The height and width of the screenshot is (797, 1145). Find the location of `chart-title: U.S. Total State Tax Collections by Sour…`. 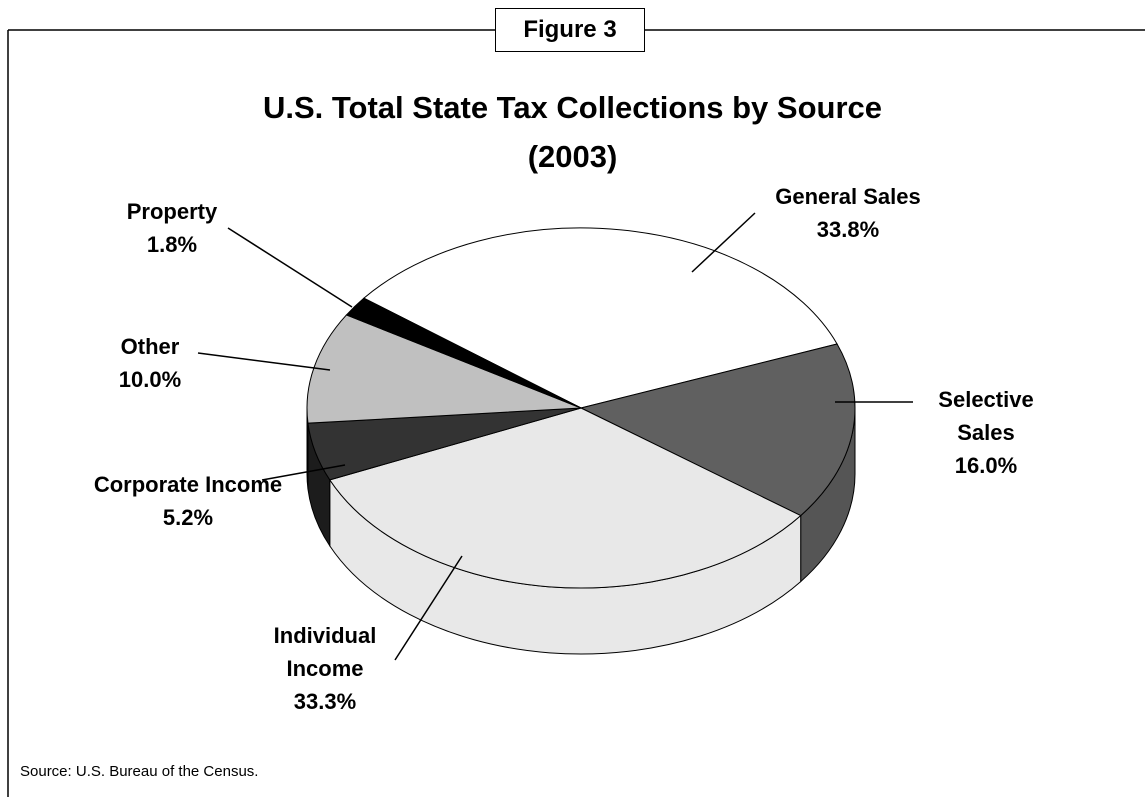

chart-title: U.S. Total State Tax Collections by Sour… is located at coordinates (572, 107).